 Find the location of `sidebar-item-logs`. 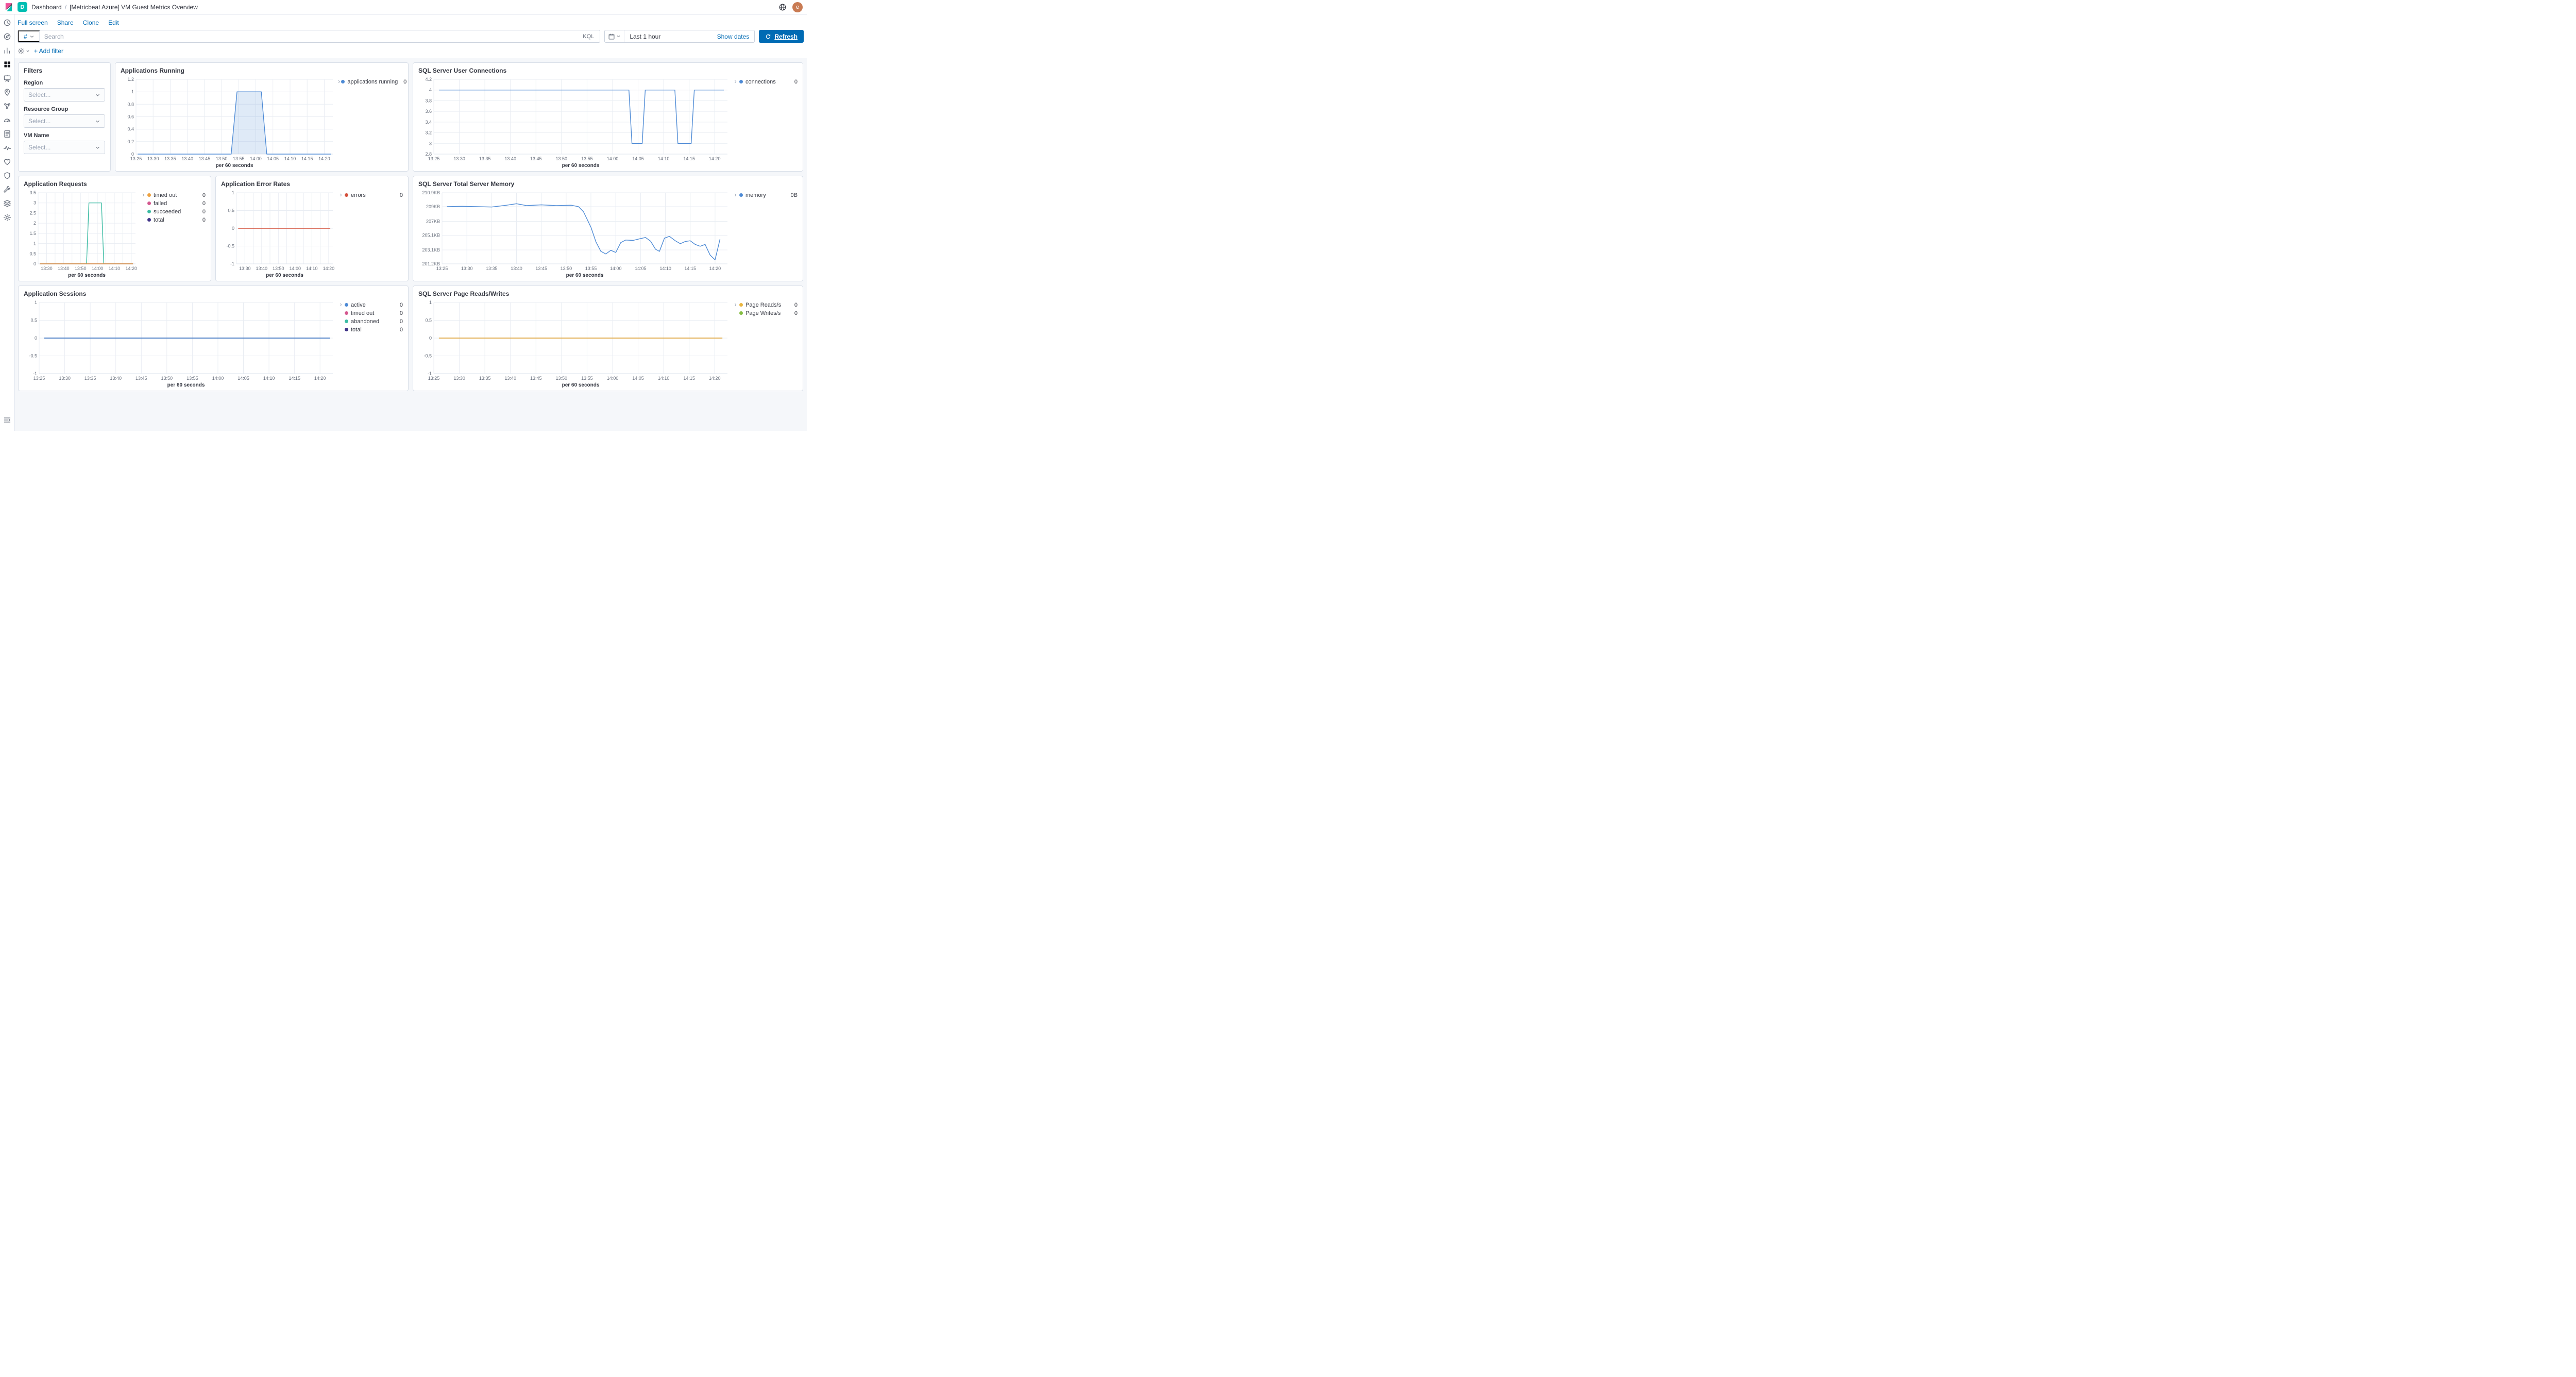

sidebar-item-logs is located at coordinates (7, 134).